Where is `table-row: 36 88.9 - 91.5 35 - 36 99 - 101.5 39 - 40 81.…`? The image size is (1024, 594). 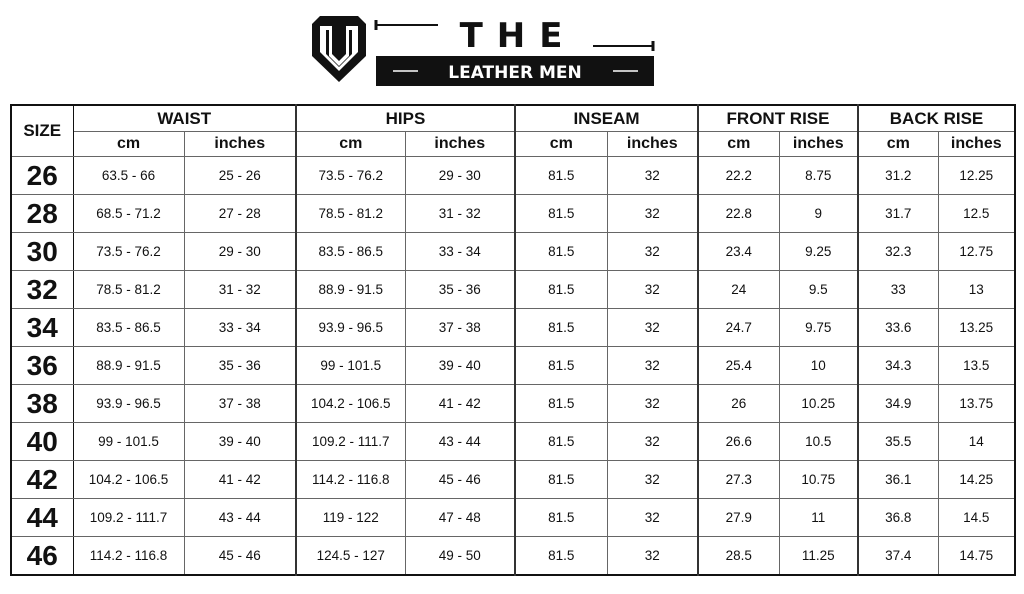 table-row: 36 88.9 - 91.5 35 - 36 99 - 101.5 39 - 40 81.… is located at coordinates (513, 365).